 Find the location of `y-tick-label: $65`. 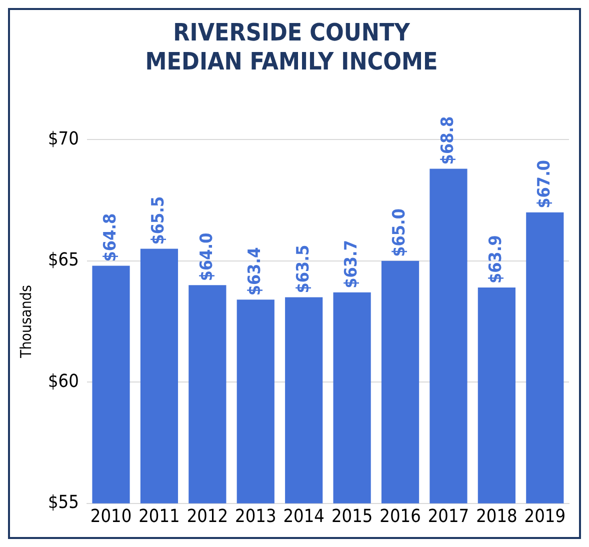

y-tick-label: $65 is located at coordinates (63, 260).